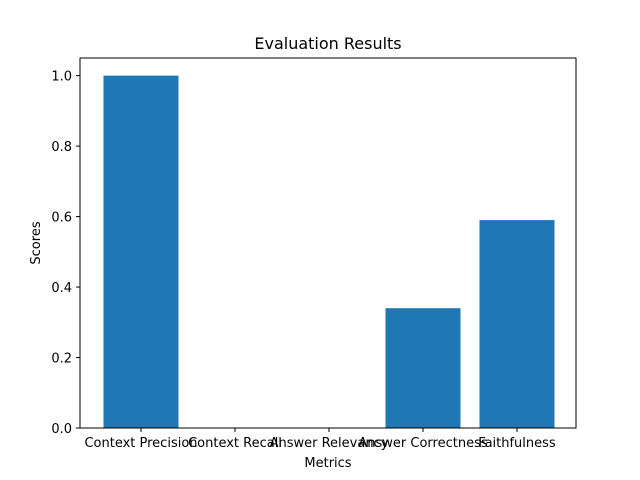 This screenshot has height=480, width=640. Describe the element at coordinates (329, 443) in the screenshot. I see `x-tick-label: Answer Relevancy` at that location.